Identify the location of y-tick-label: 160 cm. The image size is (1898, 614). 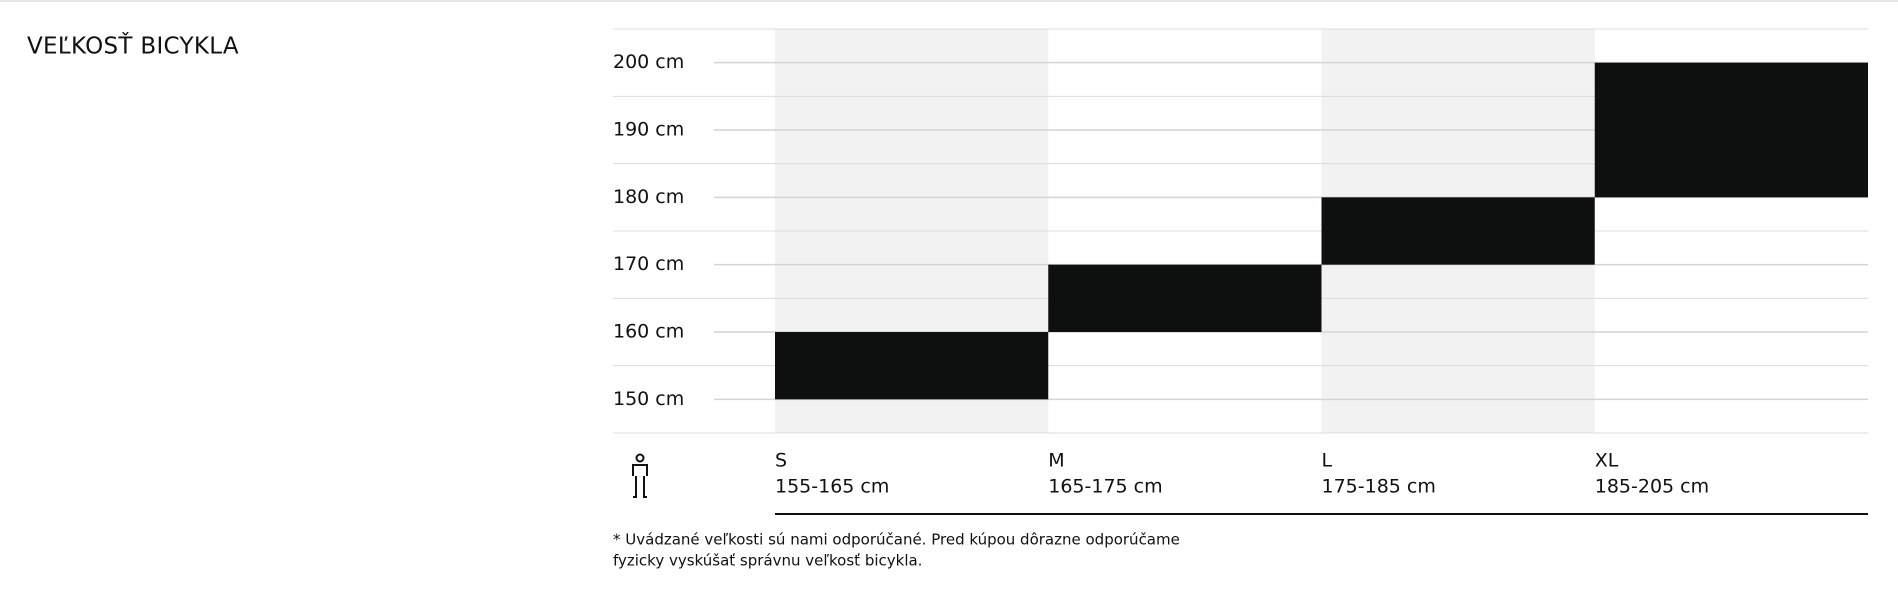
(648, 332).